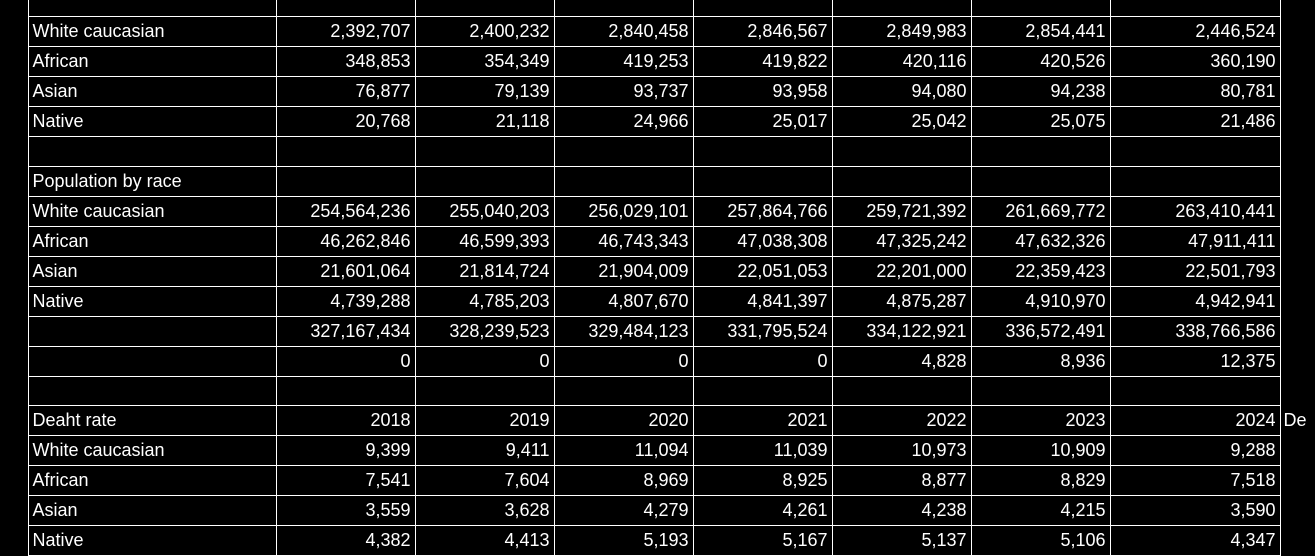  Describe the element at coordinates (624, 211) in the screenshot. I see `value-cell: 256,029,101` at that location.